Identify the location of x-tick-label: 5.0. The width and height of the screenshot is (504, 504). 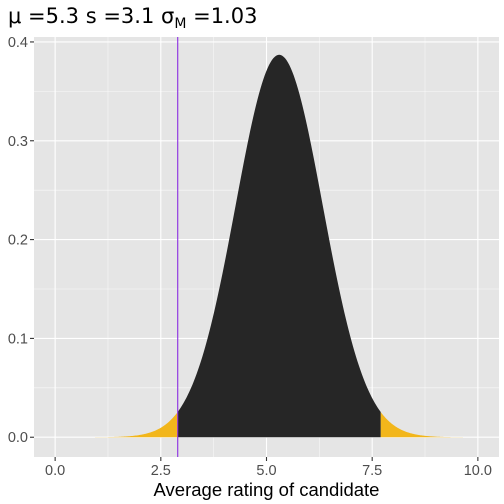
(266, 471).